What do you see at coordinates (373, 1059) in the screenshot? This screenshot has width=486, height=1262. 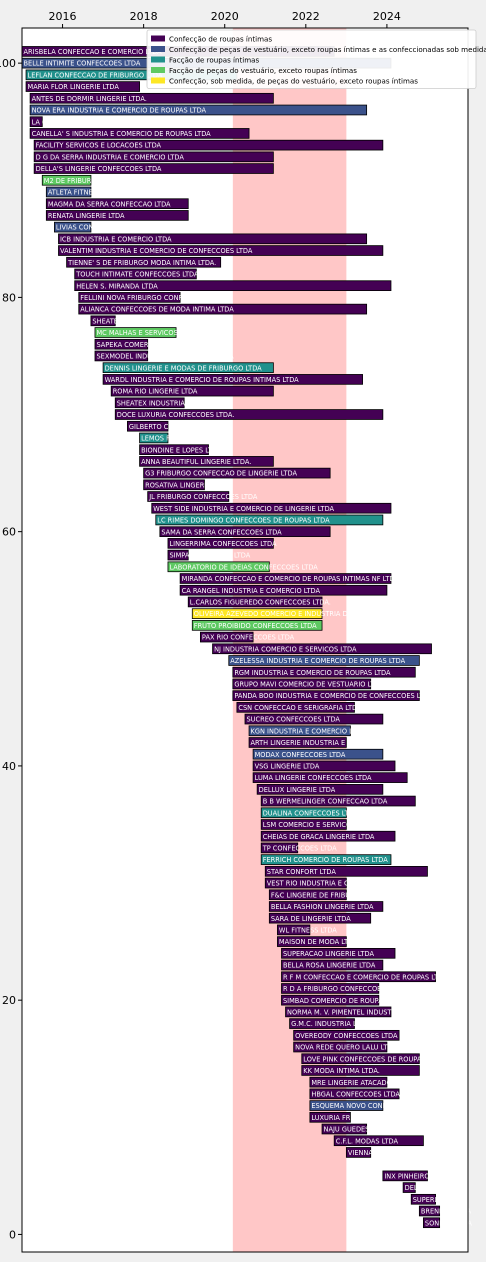 I see `bar-label-86: LOVE PINK CONFECCOES DE ROUPAS LTDA` at bounding box center [373, 1059].